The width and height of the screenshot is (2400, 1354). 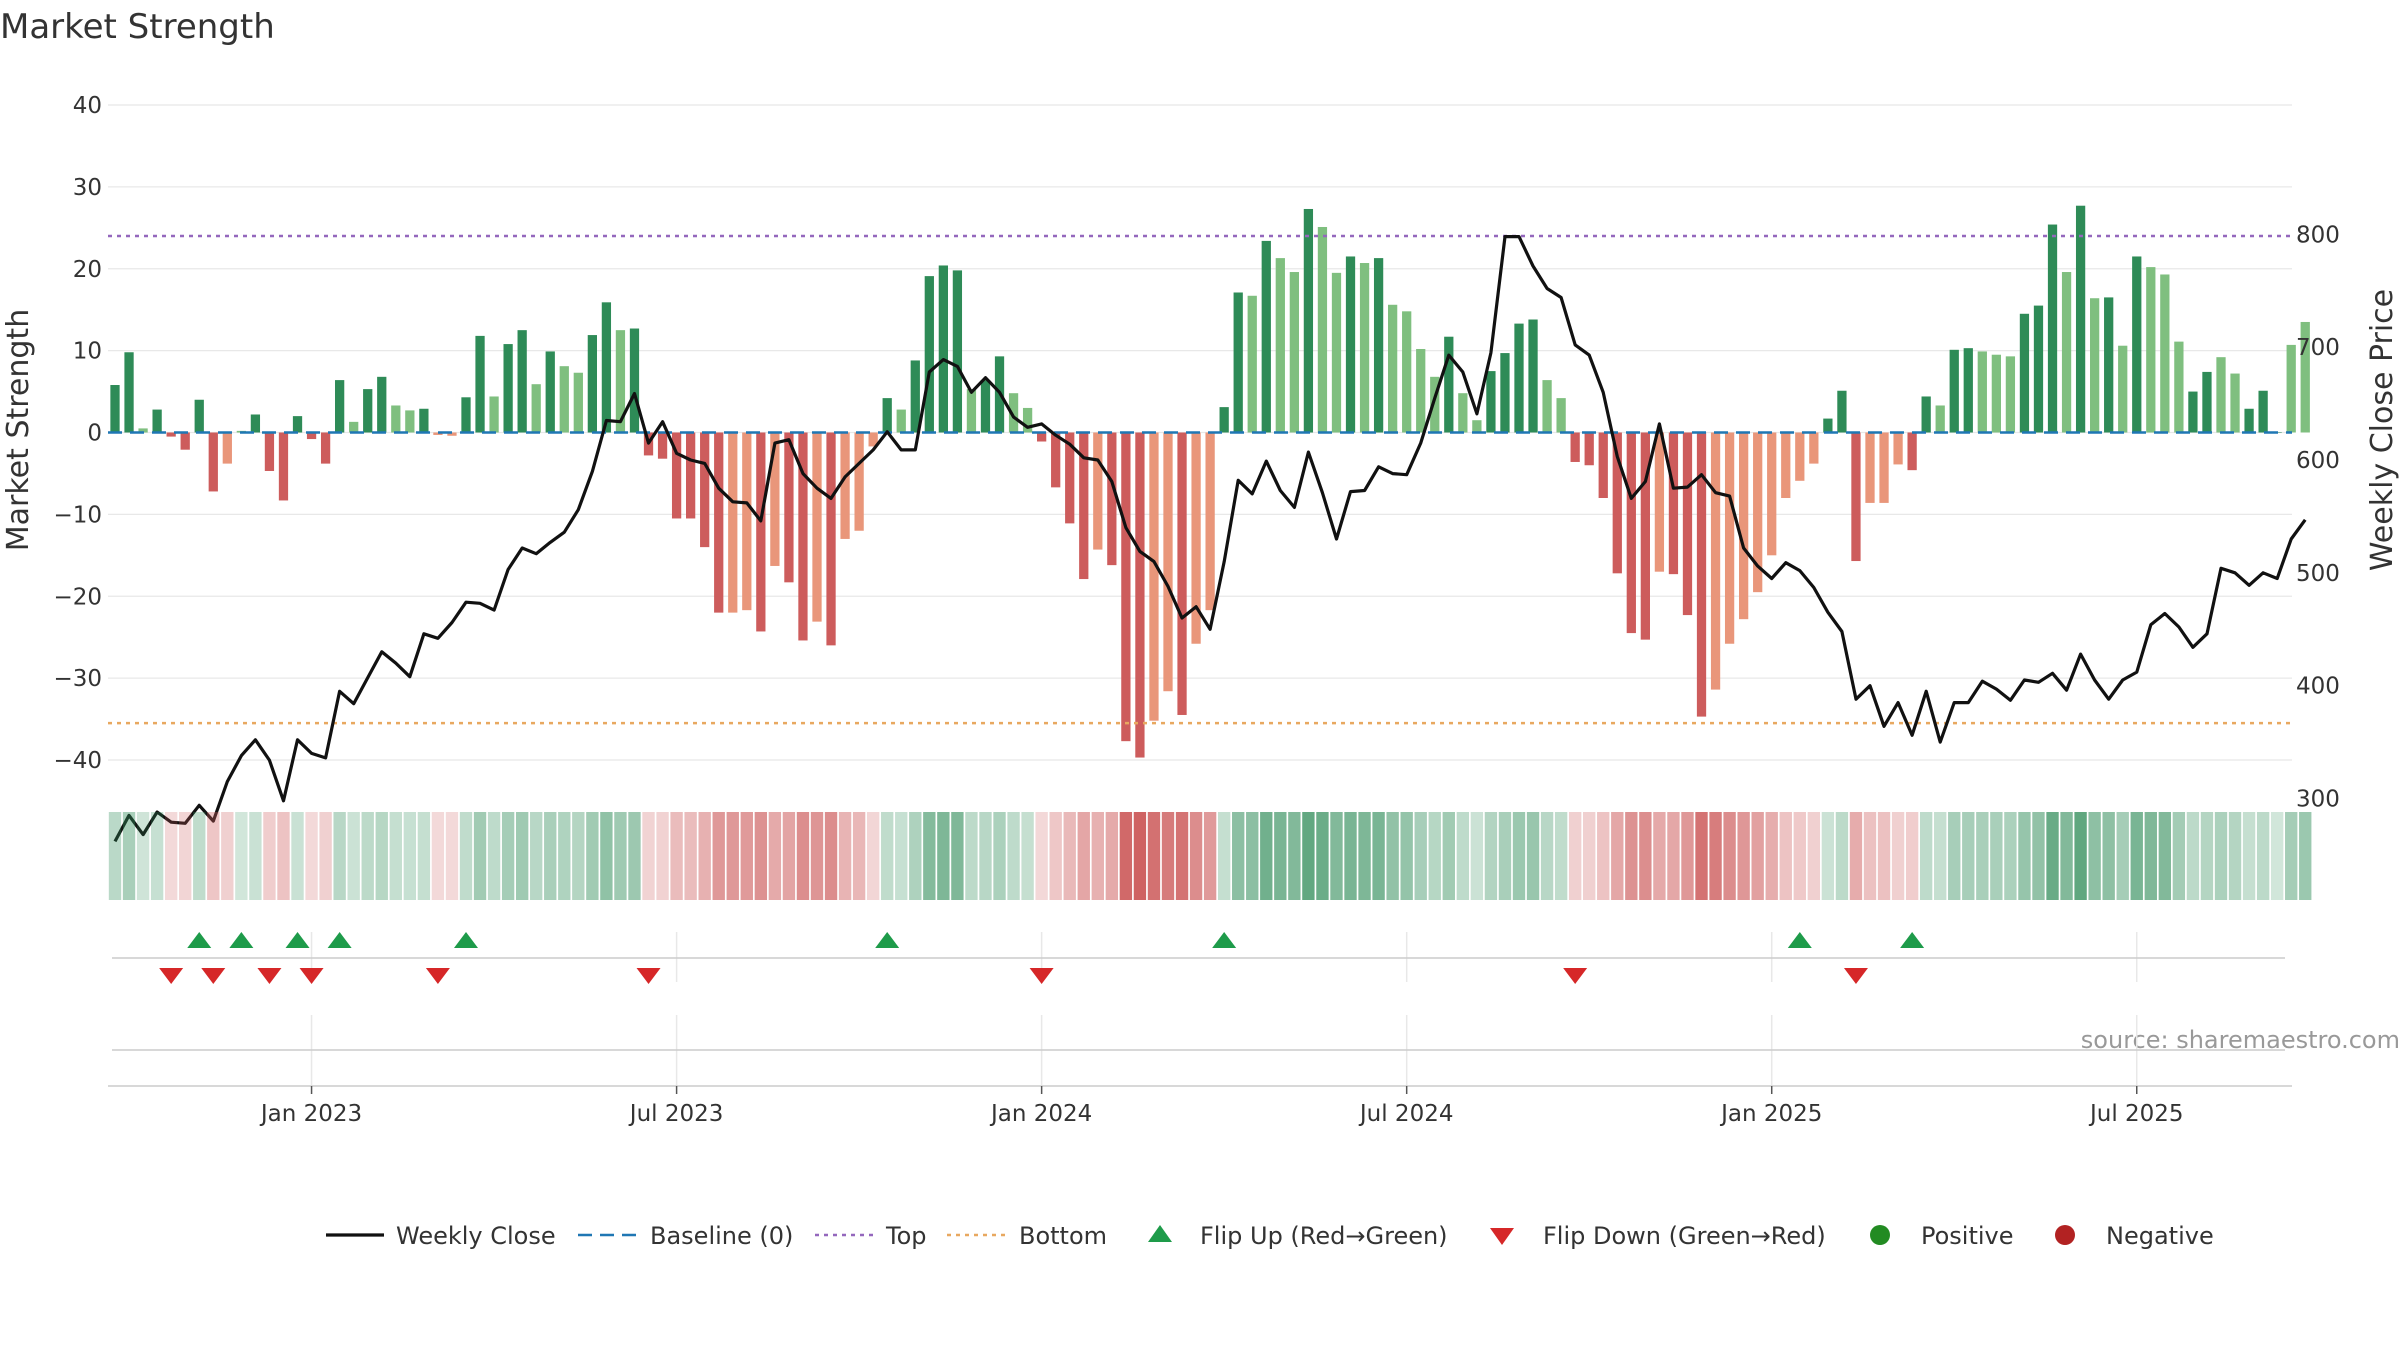 I want to click on x-tick-label: Jul 2023, so click(x=676, y=1114).